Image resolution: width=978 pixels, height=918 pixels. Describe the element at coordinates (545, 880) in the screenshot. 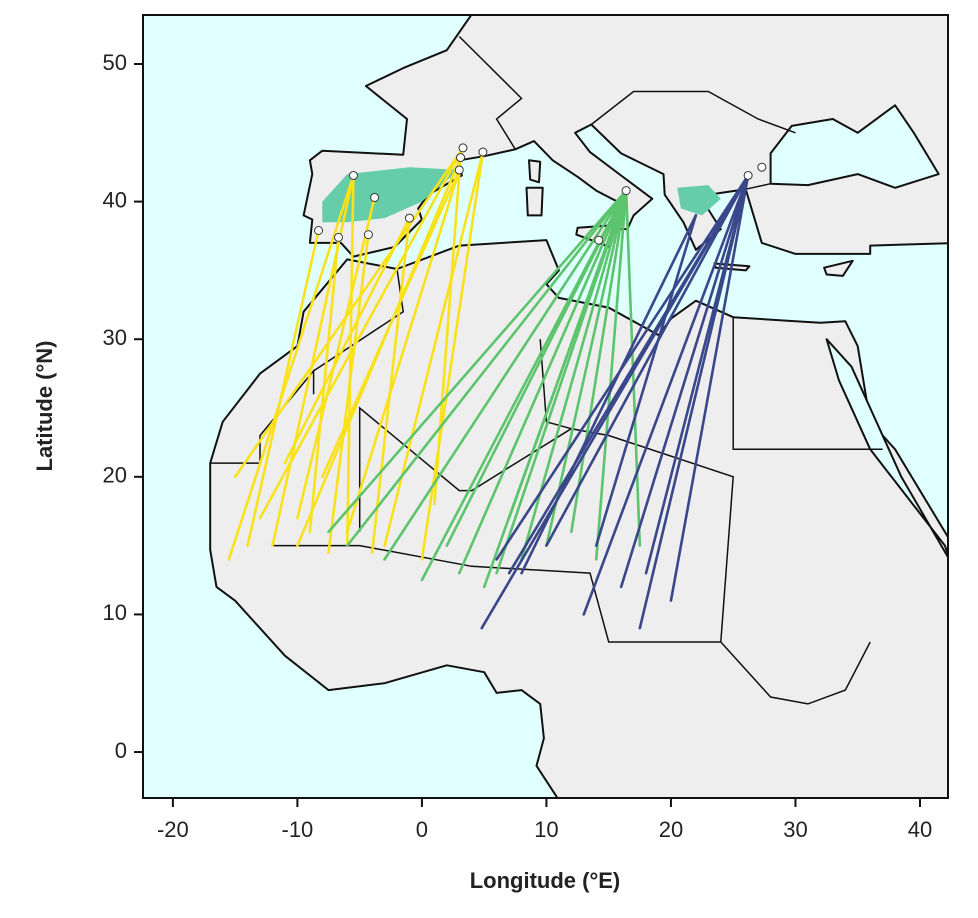

I see `x-axis-title: Longitude (°E)` at that location.